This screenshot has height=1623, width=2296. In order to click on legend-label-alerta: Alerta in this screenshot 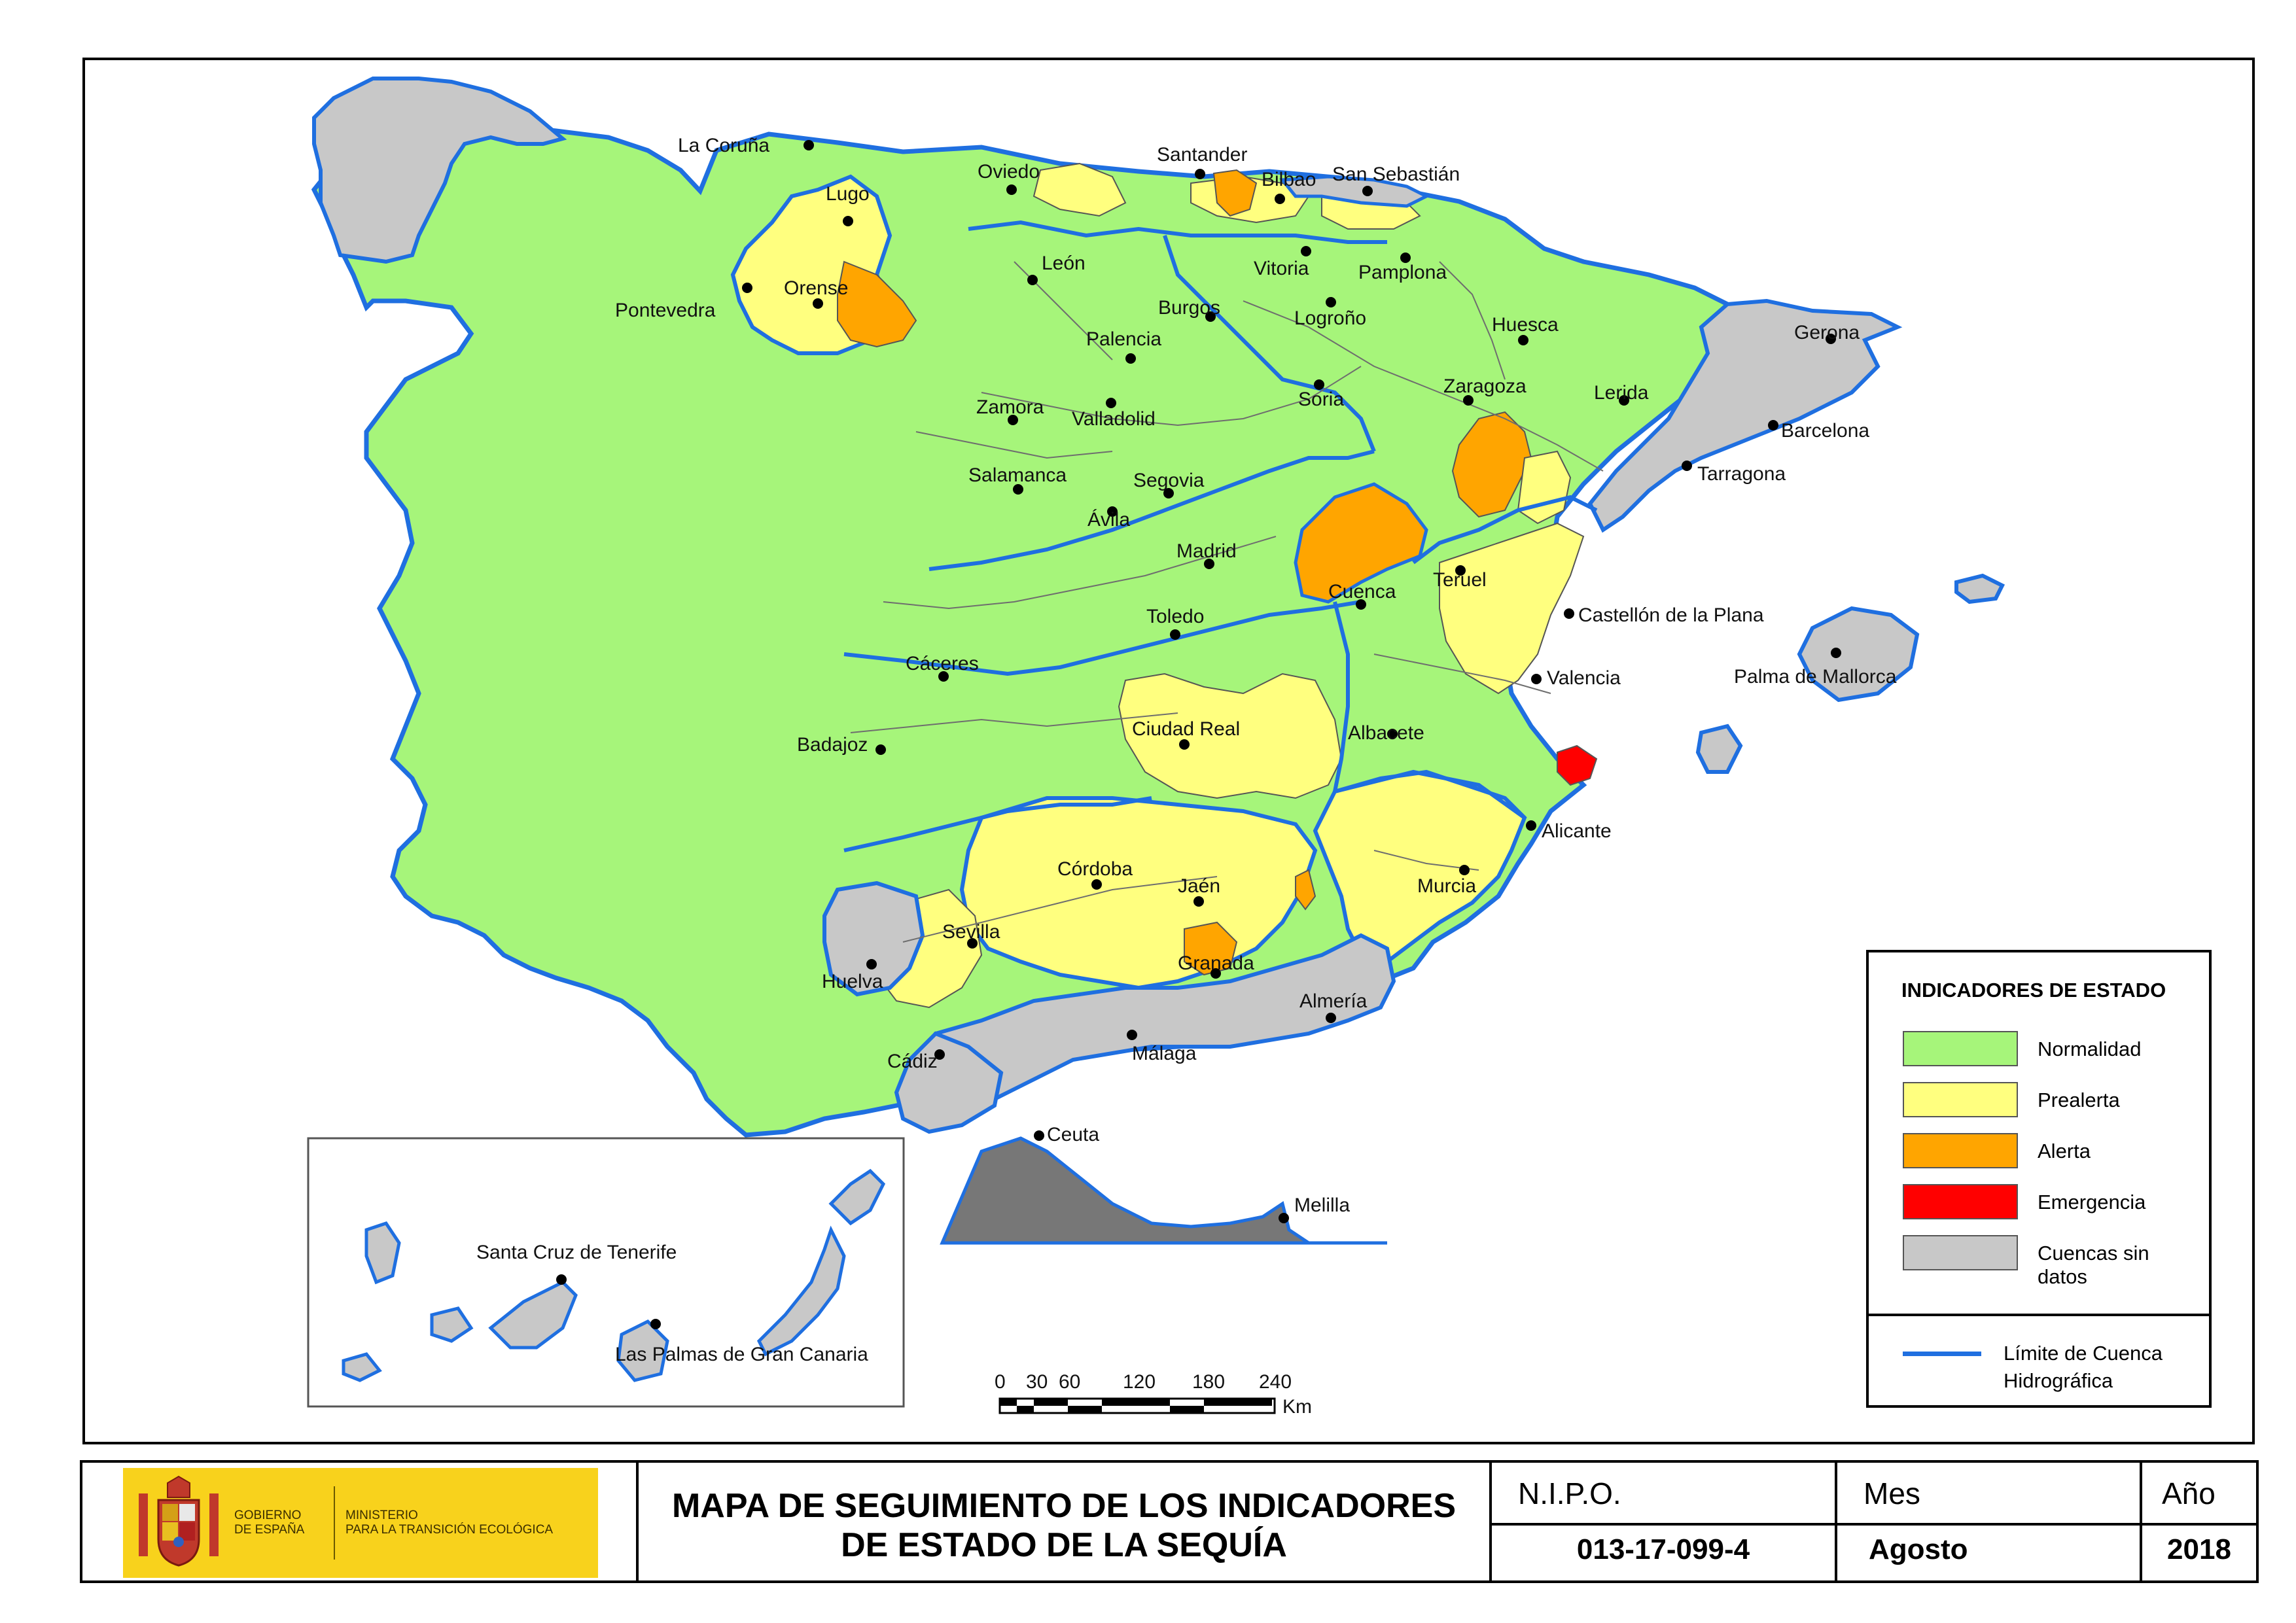, I will do `click(2064, 1151)`.